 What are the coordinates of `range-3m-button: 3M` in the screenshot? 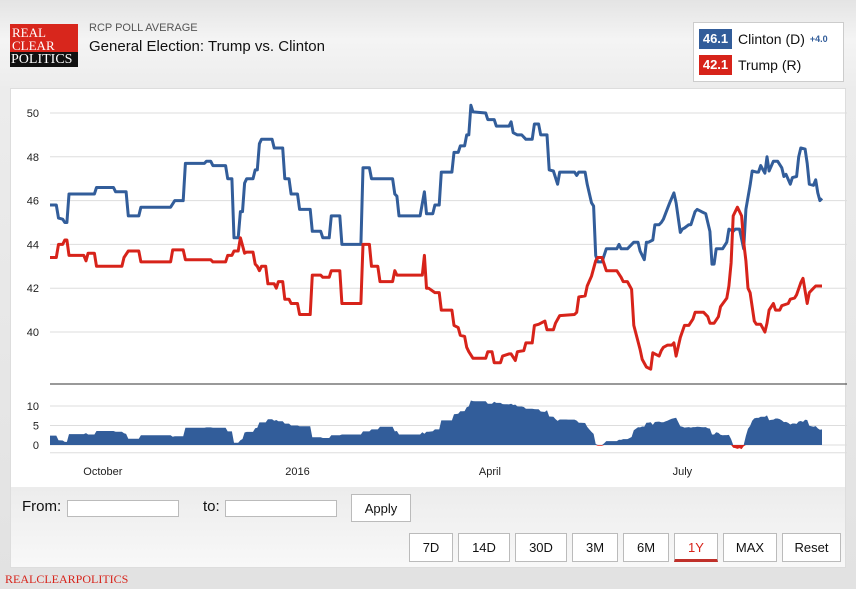 It's located at (595, 547).